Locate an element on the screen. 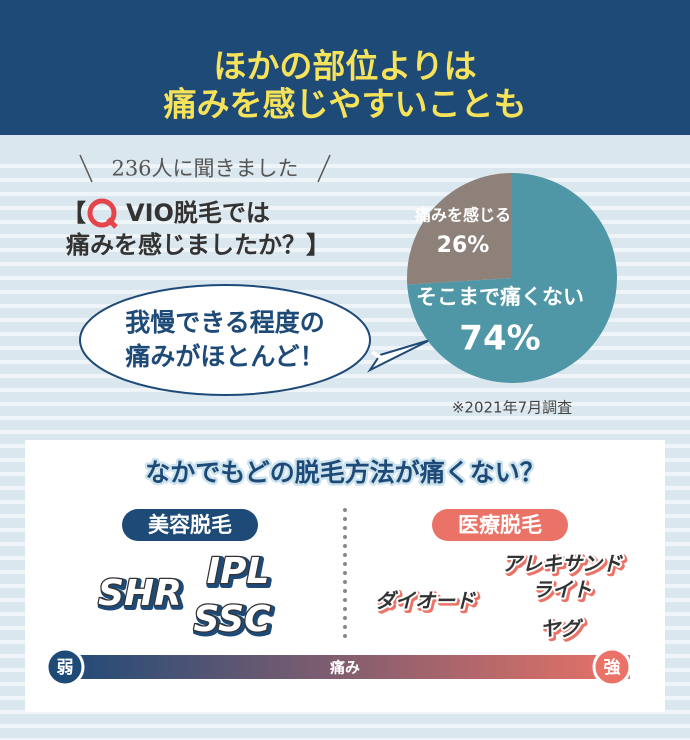 This screenshot has height=740, width=690. method-name: ダイオード is located at coordinates (425, 601).